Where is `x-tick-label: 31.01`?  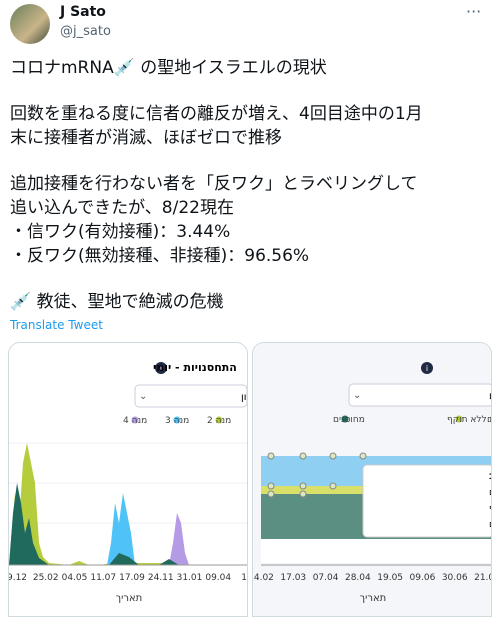 x-tick-label: 31.01 is located at coordinates (190, 578).